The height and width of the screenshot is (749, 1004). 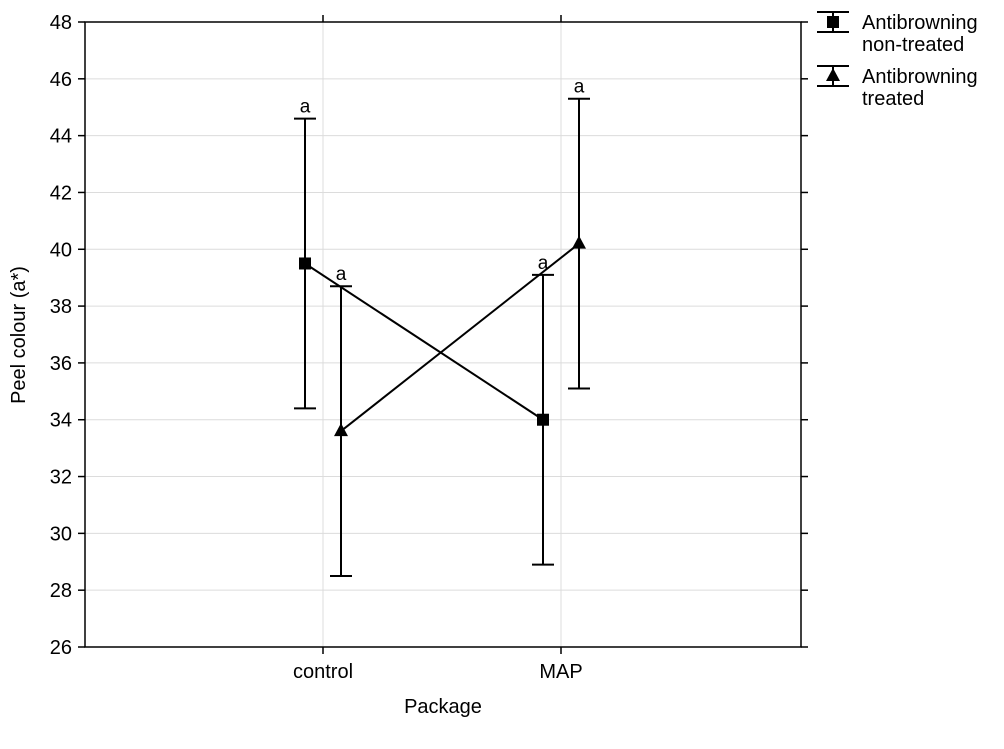 What do you see at coordinates (833, 74) in the screenshot?
I see `legend-triangle-marker` at bounding box center [833, 74].